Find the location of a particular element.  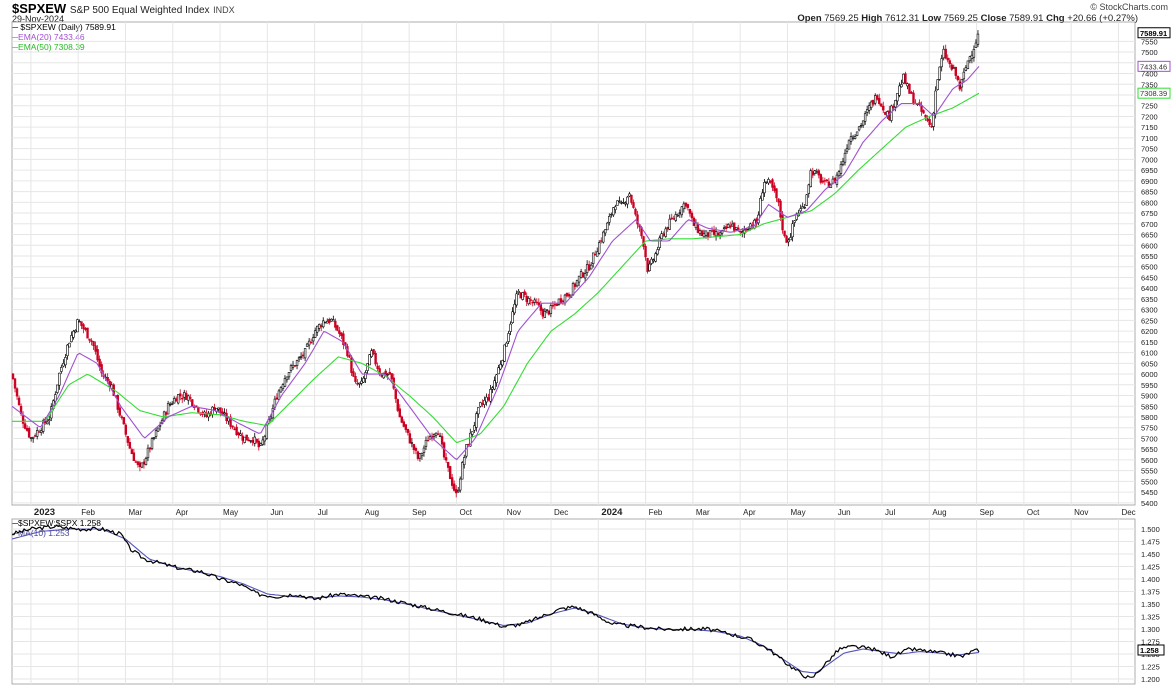

ratio-y-tick-label: 1.225 is located at coordinates (1150, 667).